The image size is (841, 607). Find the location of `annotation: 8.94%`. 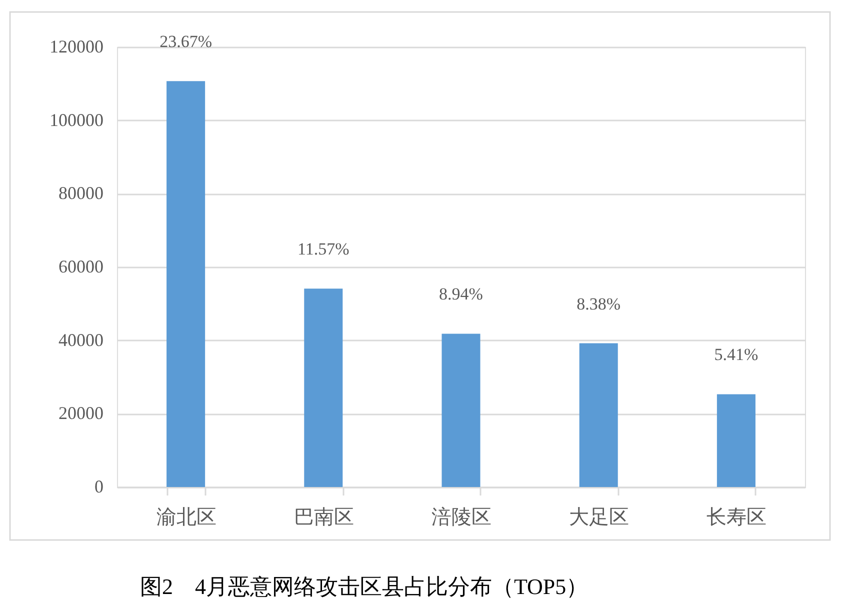

annotation: 8.94% is located at coordinates (461, 294).